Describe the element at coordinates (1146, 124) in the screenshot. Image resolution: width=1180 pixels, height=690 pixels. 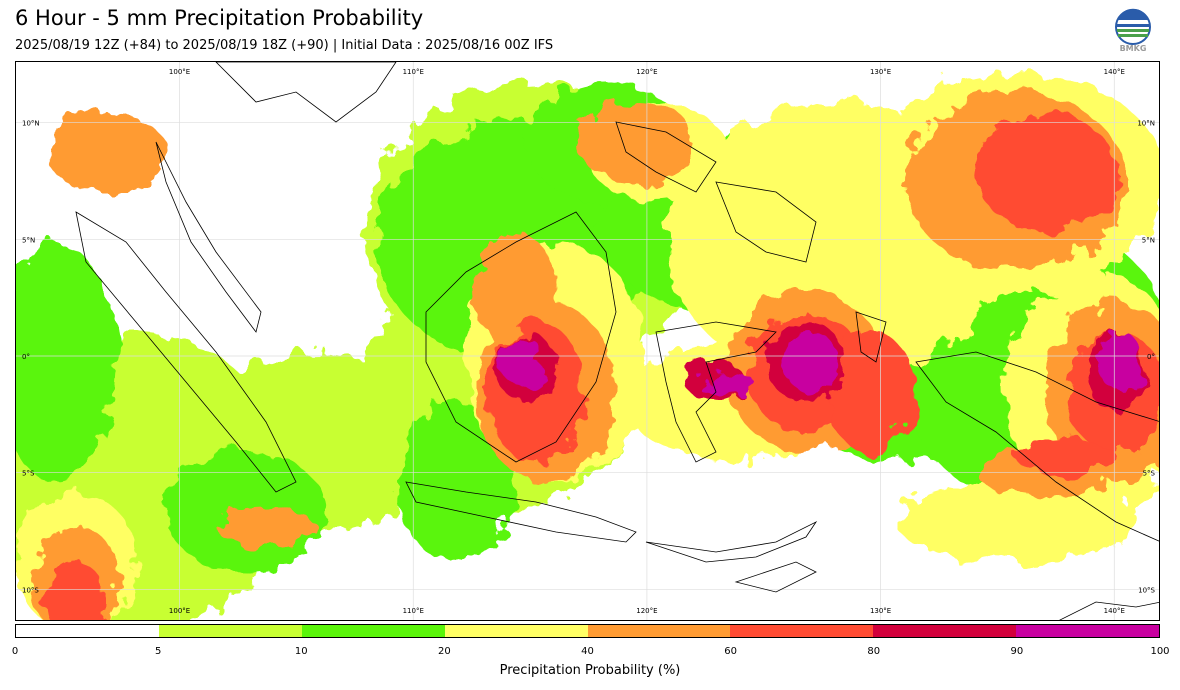
I see `latitude-label-right: 10°N` at that location.